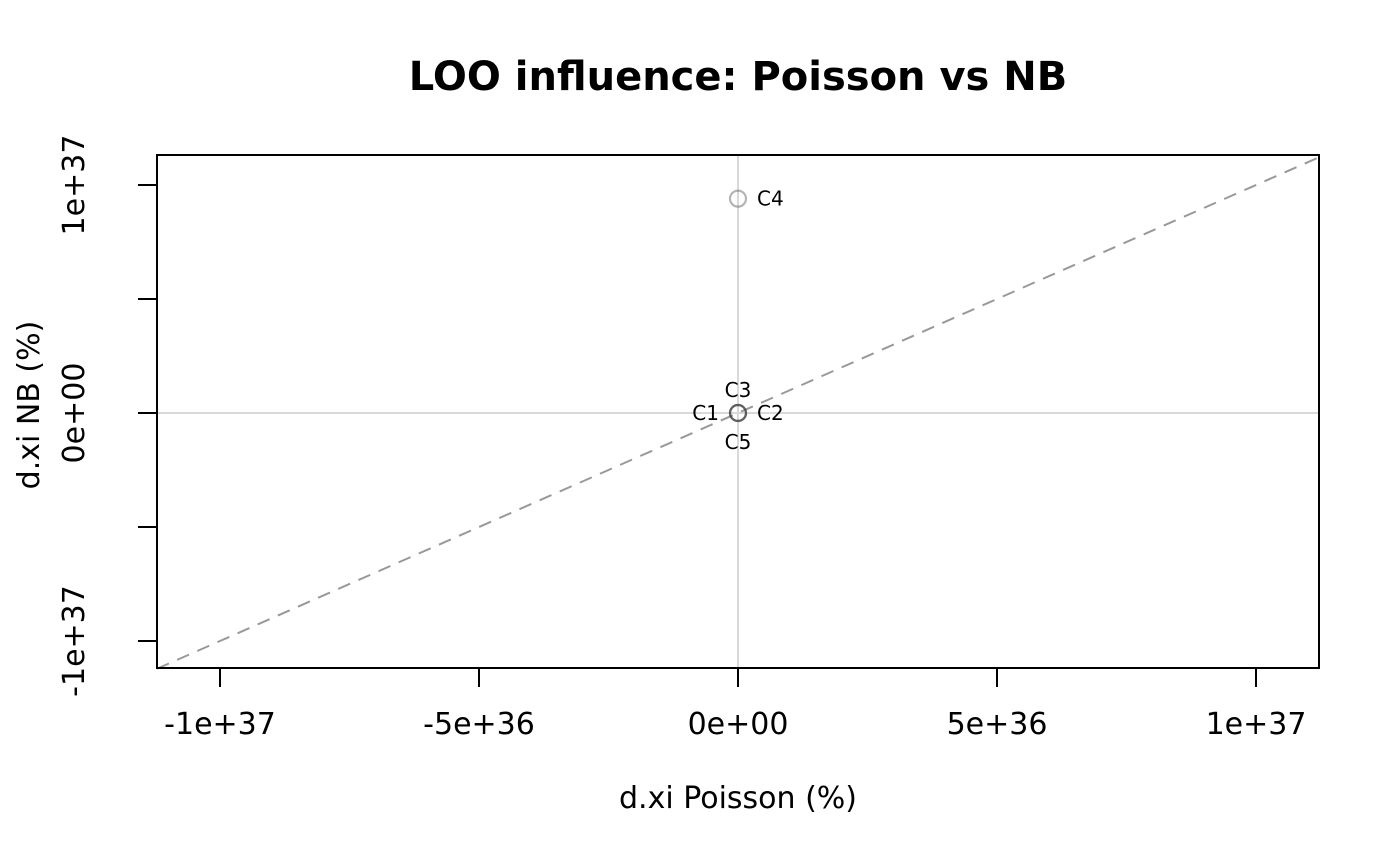  I want to click on x-axis-title: d.xi Poisson (%), so click(738, 798).